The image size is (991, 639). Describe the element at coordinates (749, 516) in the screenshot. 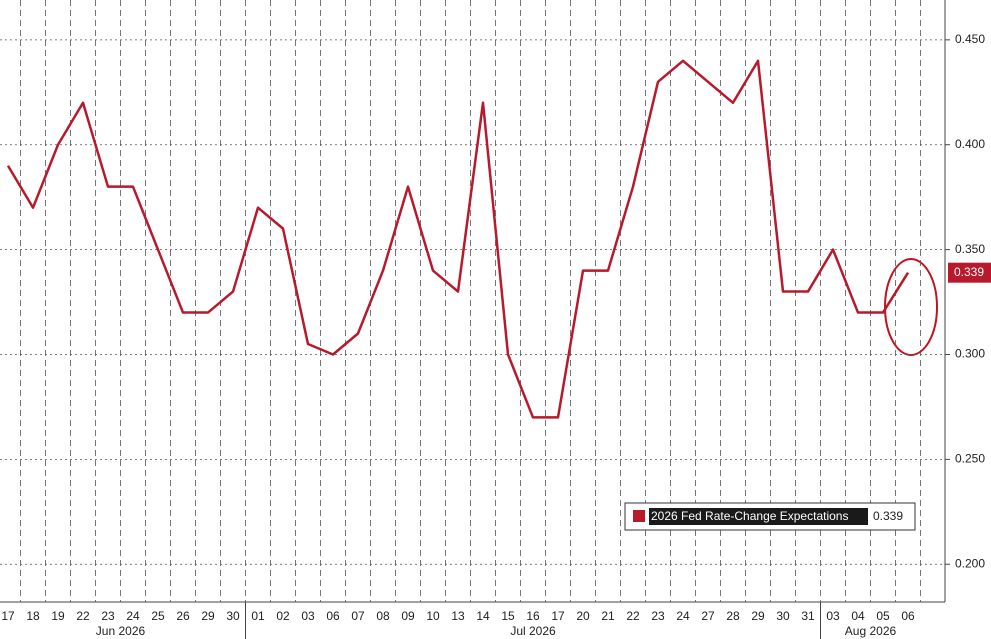

I see `legend-label: 2026 Fed Rate-Change Expectations` at that location.